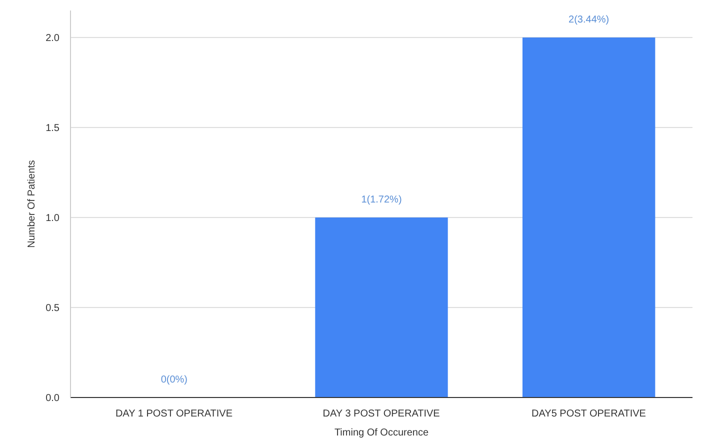  Describe the element at coordinates (53, 308) in the screenshot. I see `y-tick-label: 0.5` at that location.